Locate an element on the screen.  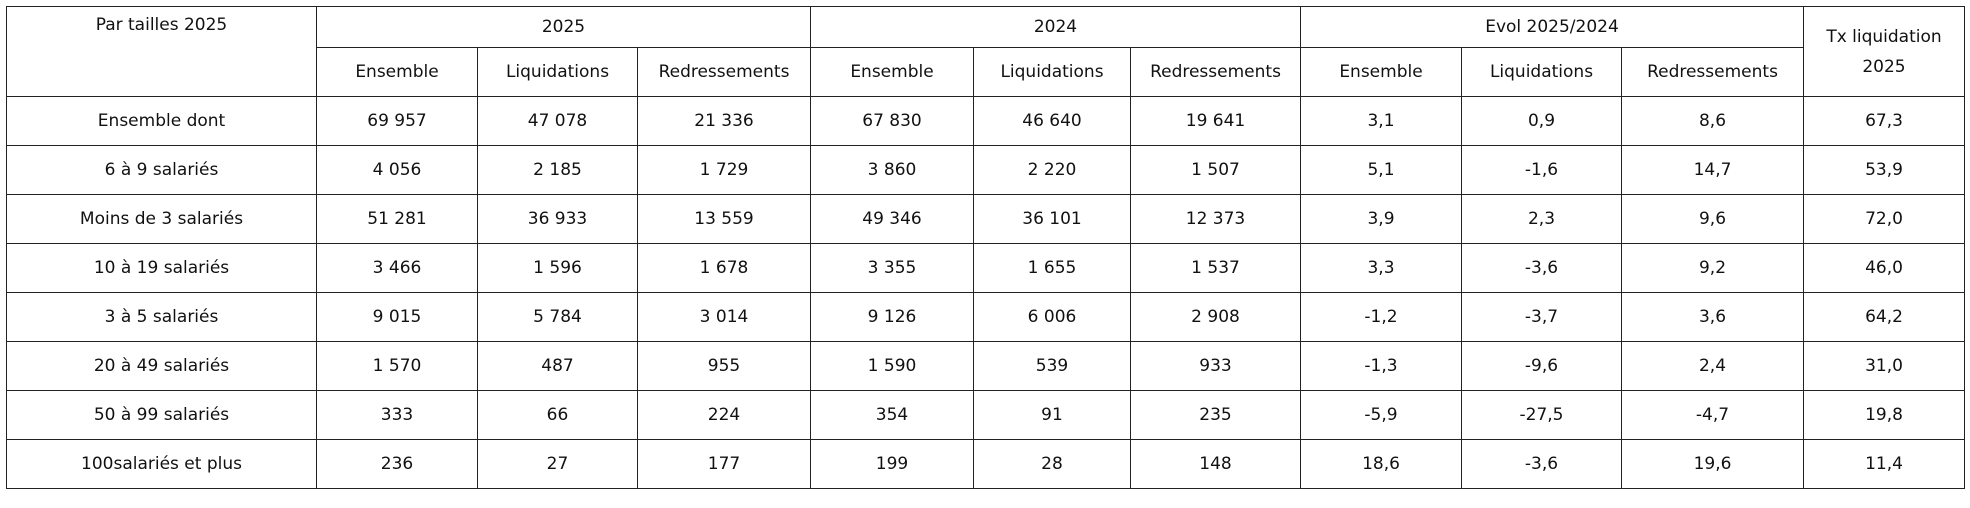
cell: 3,9 is located at coordinates (1381, 219).